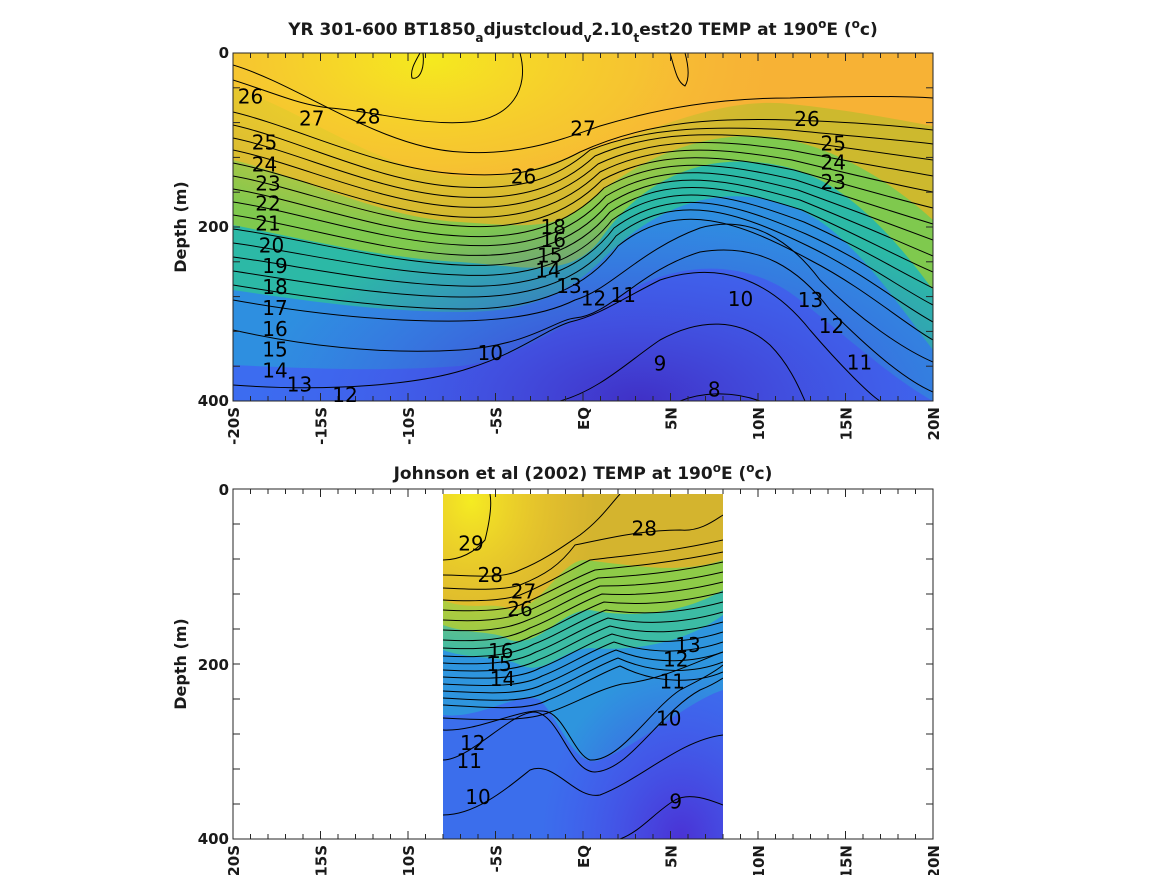 This screenshot has width=1167, height=875. Describe the element at coordinates (847, 423) in the screenshot. I see `top-x-tick-label: 15N` at that location.